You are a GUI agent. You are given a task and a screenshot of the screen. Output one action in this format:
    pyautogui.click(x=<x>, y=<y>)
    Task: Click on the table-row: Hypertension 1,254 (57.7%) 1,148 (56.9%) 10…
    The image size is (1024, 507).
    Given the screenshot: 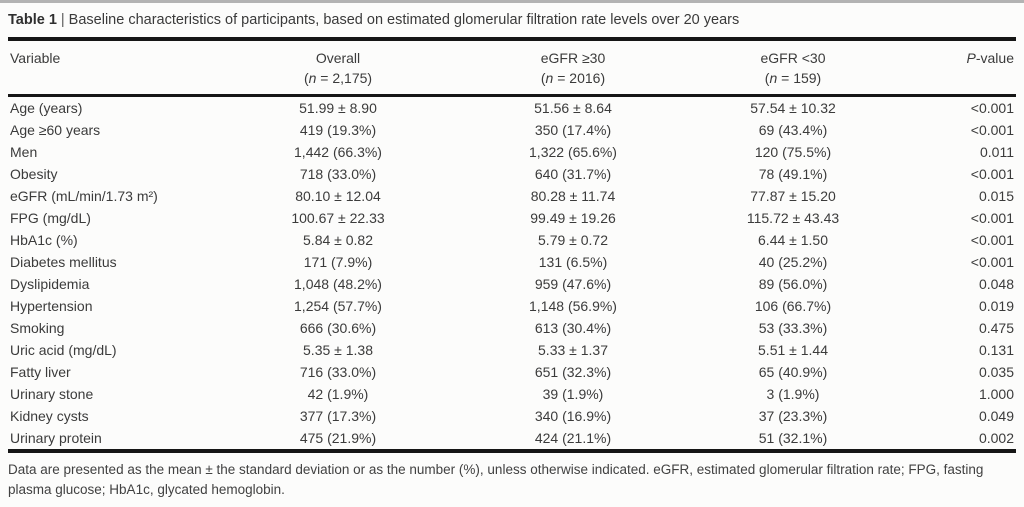 What is the action you would take?
    pyautogui.click(x=512, y=306)
    